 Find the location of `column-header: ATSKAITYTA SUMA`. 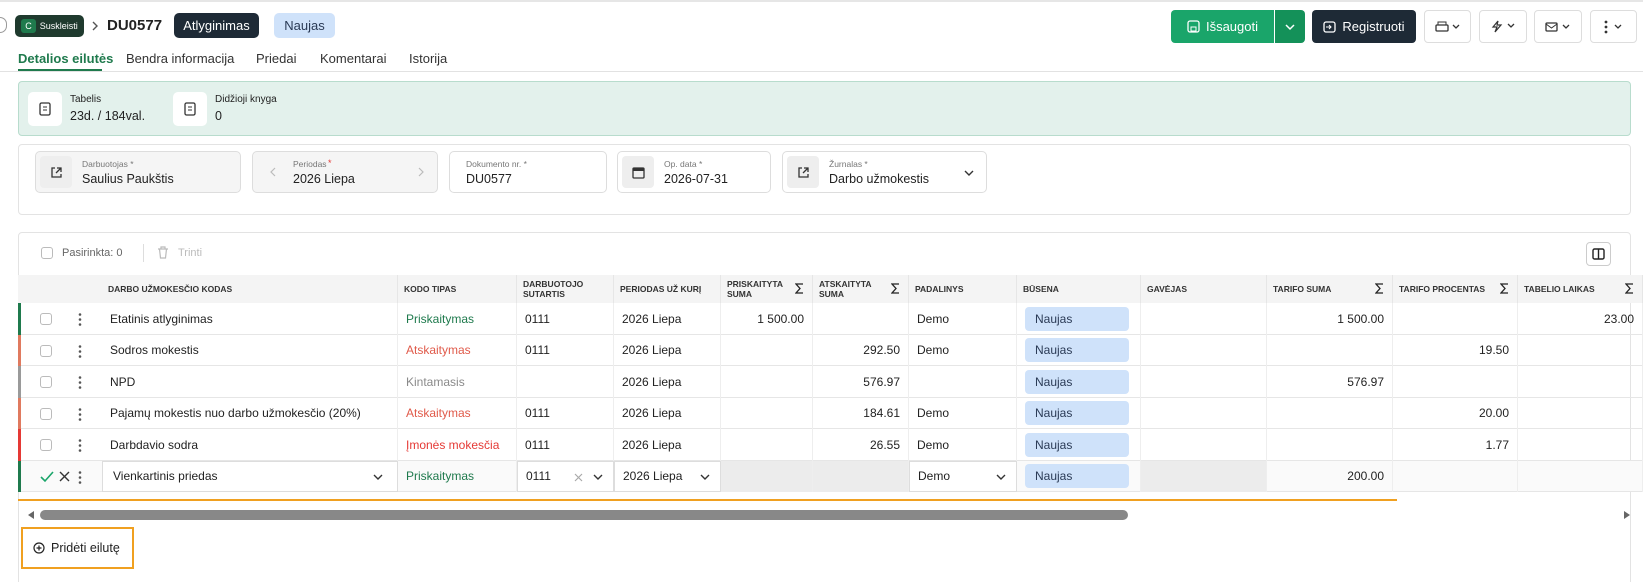

column-header: ATSKAITYTA SUMA is located at coordinates (861, 289).